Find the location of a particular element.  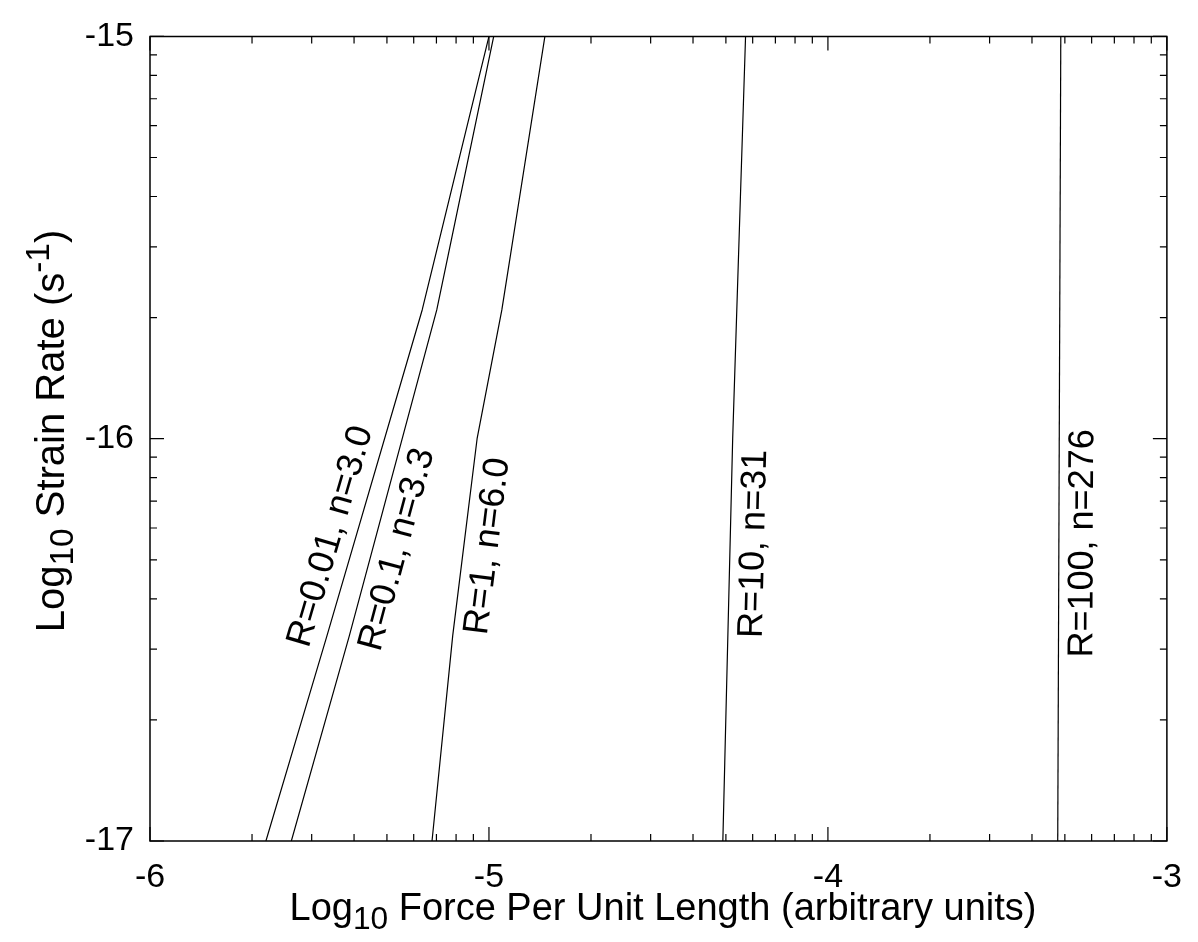

legend-label: R=100, n=276 is located at coordinates (1080, 543).